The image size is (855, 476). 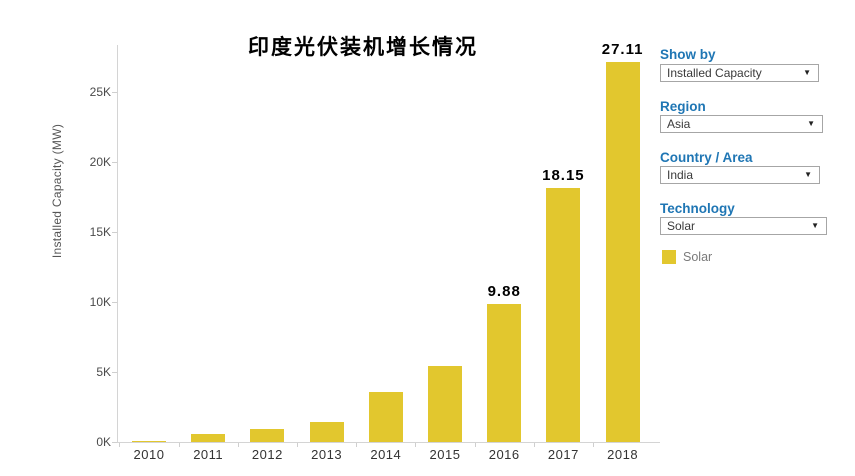 I want to click on bar-2012, so click(x=267, y=435).